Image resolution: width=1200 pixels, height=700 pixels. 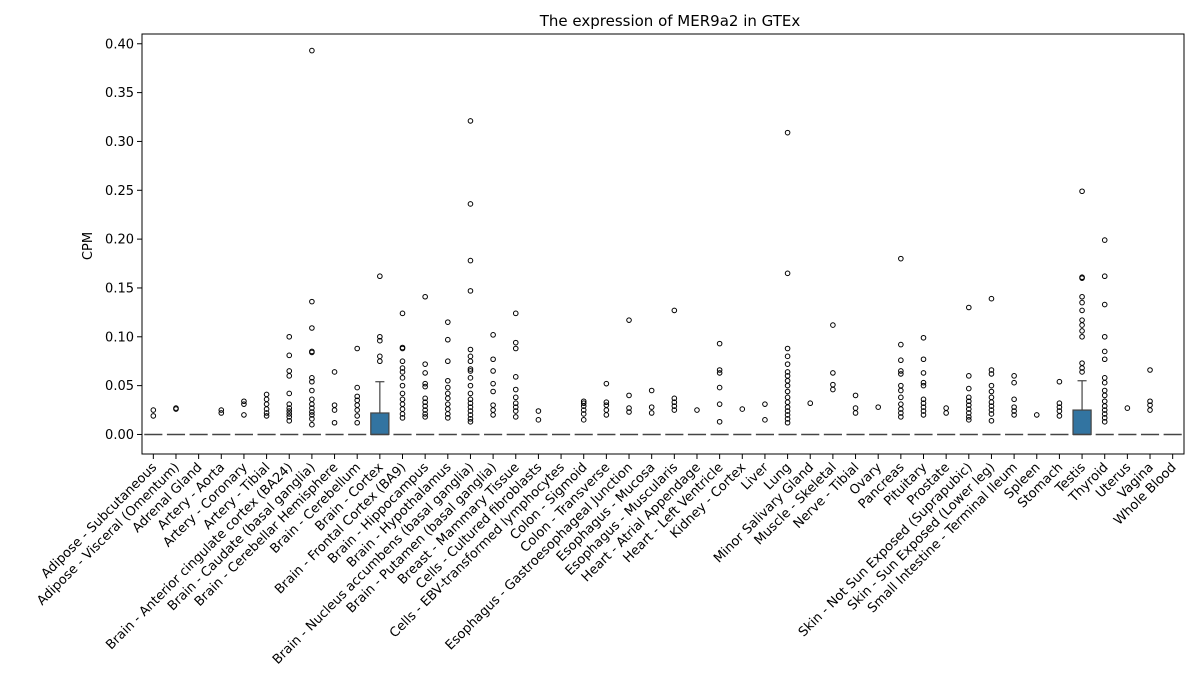 I want to click on chart-title: The expression of MER9a2 in GTEx, so click(x=670, y=21).